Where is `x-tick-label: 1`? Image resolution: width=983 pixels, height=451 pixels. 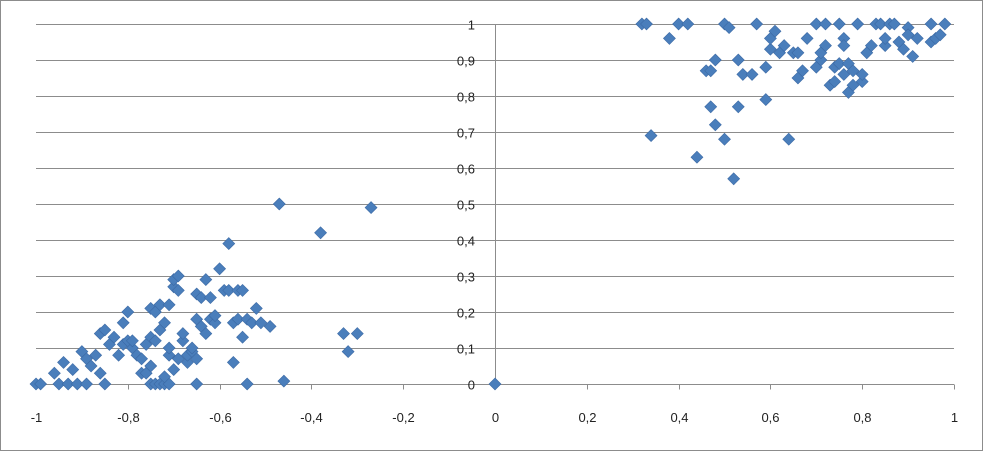
x-tick-label: 1 is located at coordinates (954, 417).